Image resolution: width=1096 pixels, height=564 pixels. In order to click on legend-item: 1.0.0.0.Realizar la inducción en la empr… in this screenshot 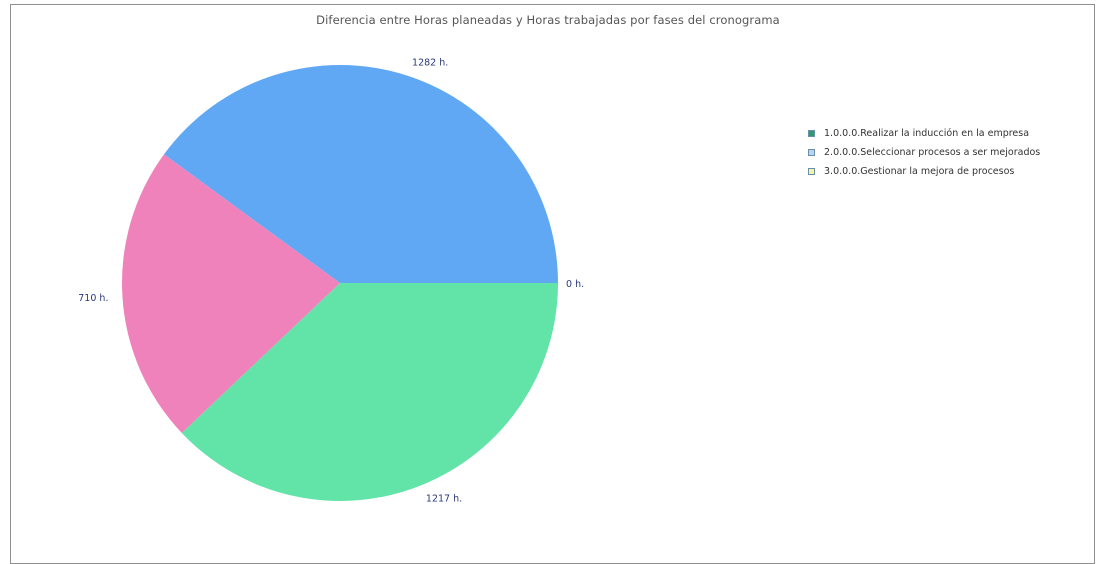, I will do `click(924, 133)`.